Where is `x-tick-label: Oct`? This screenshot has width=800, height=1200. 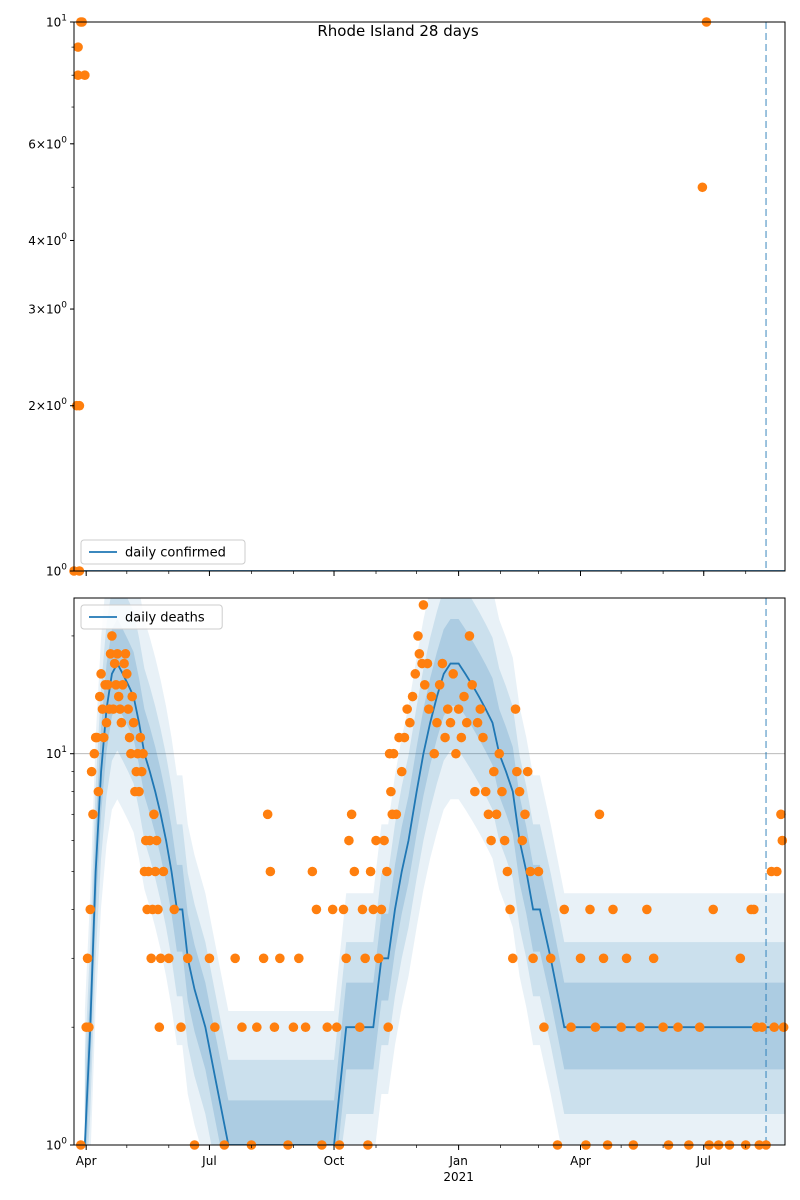 x-tick-label: Oct is located at coordinates (334, 1161).